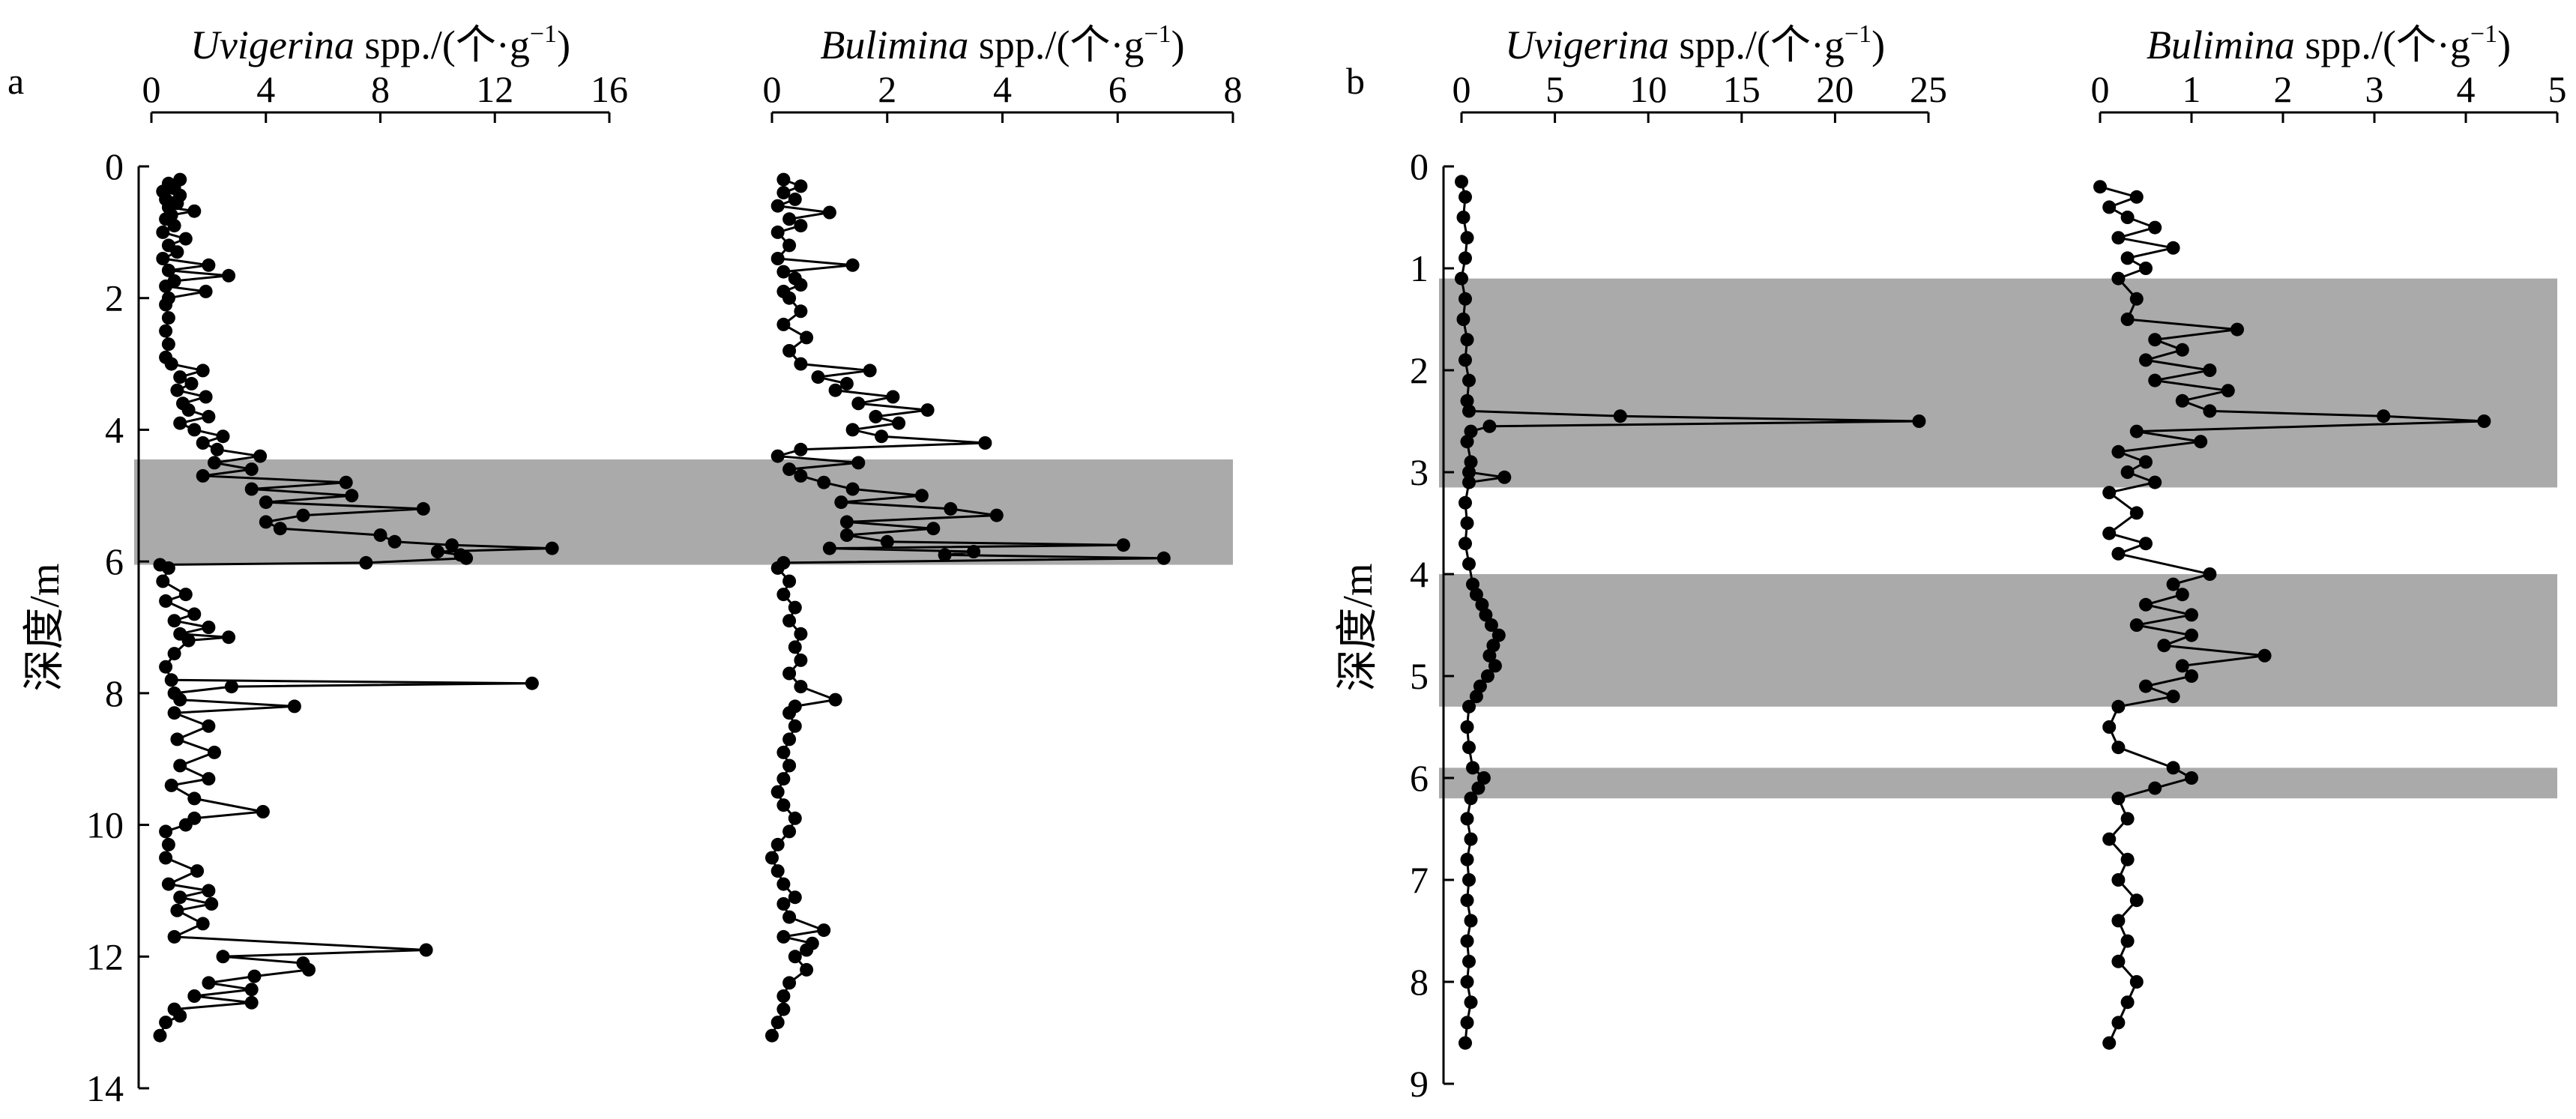  Describe the element at coordinates (115, 429) in the screenshot. I see `y-tick-label: 4` at that location.